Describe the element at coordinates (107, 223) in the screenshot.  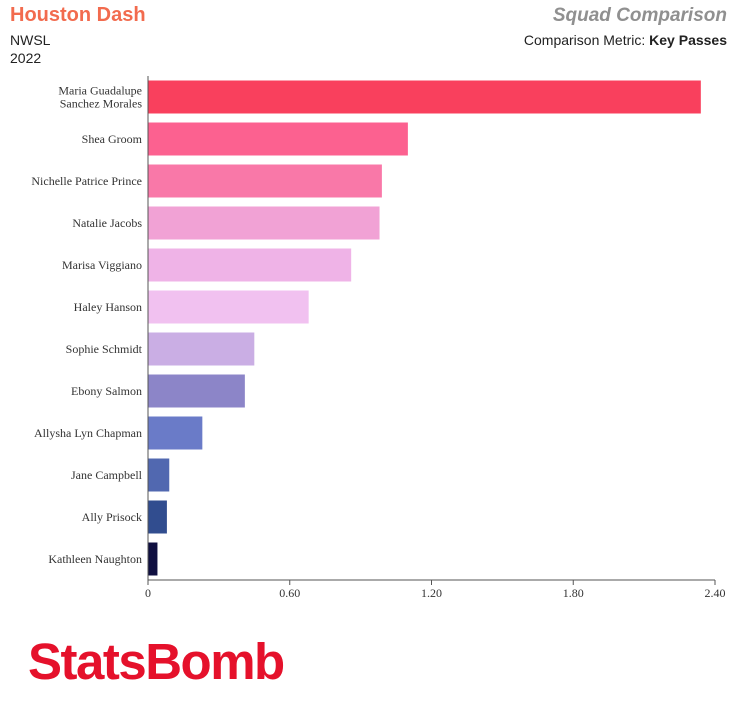
I see `category-label: Natalie Jacobs` at that location.